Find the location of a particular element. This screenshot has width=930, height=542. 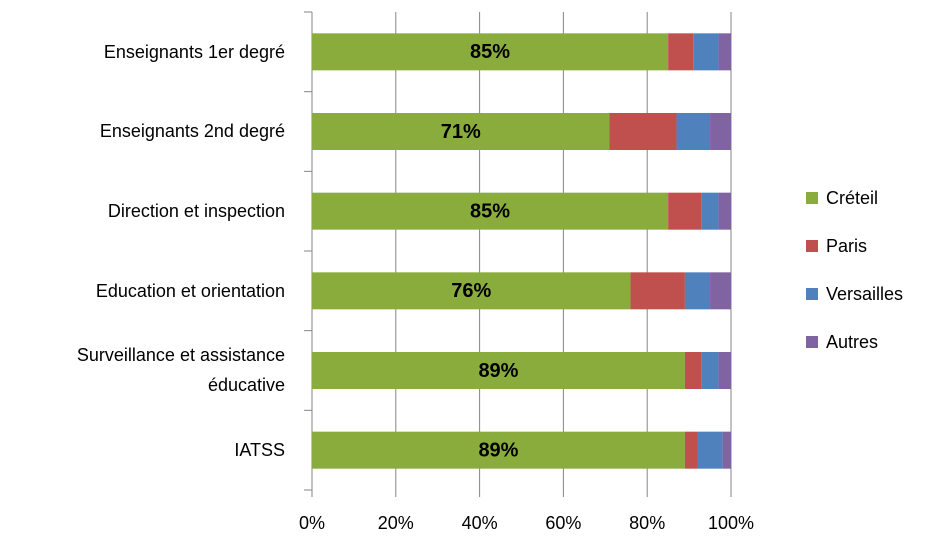

y-tick-label: Direction et inspection is located at coordinates (196, 211).